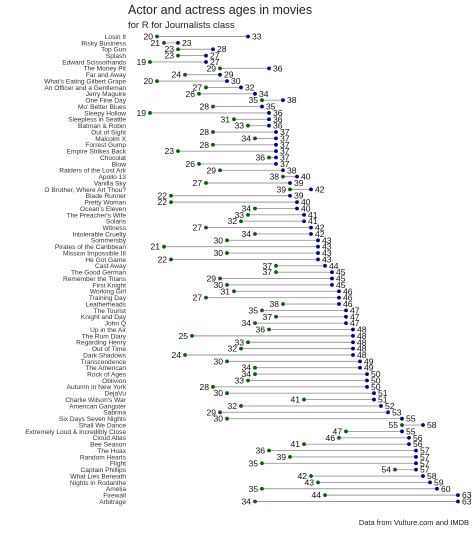 Image resolution: width=474 pixels, height=533 pixels. What do you see at coordinates (109, 349) in the screenshot?
I see `movie-label: Out of Time` at bounding box center [109, 349].